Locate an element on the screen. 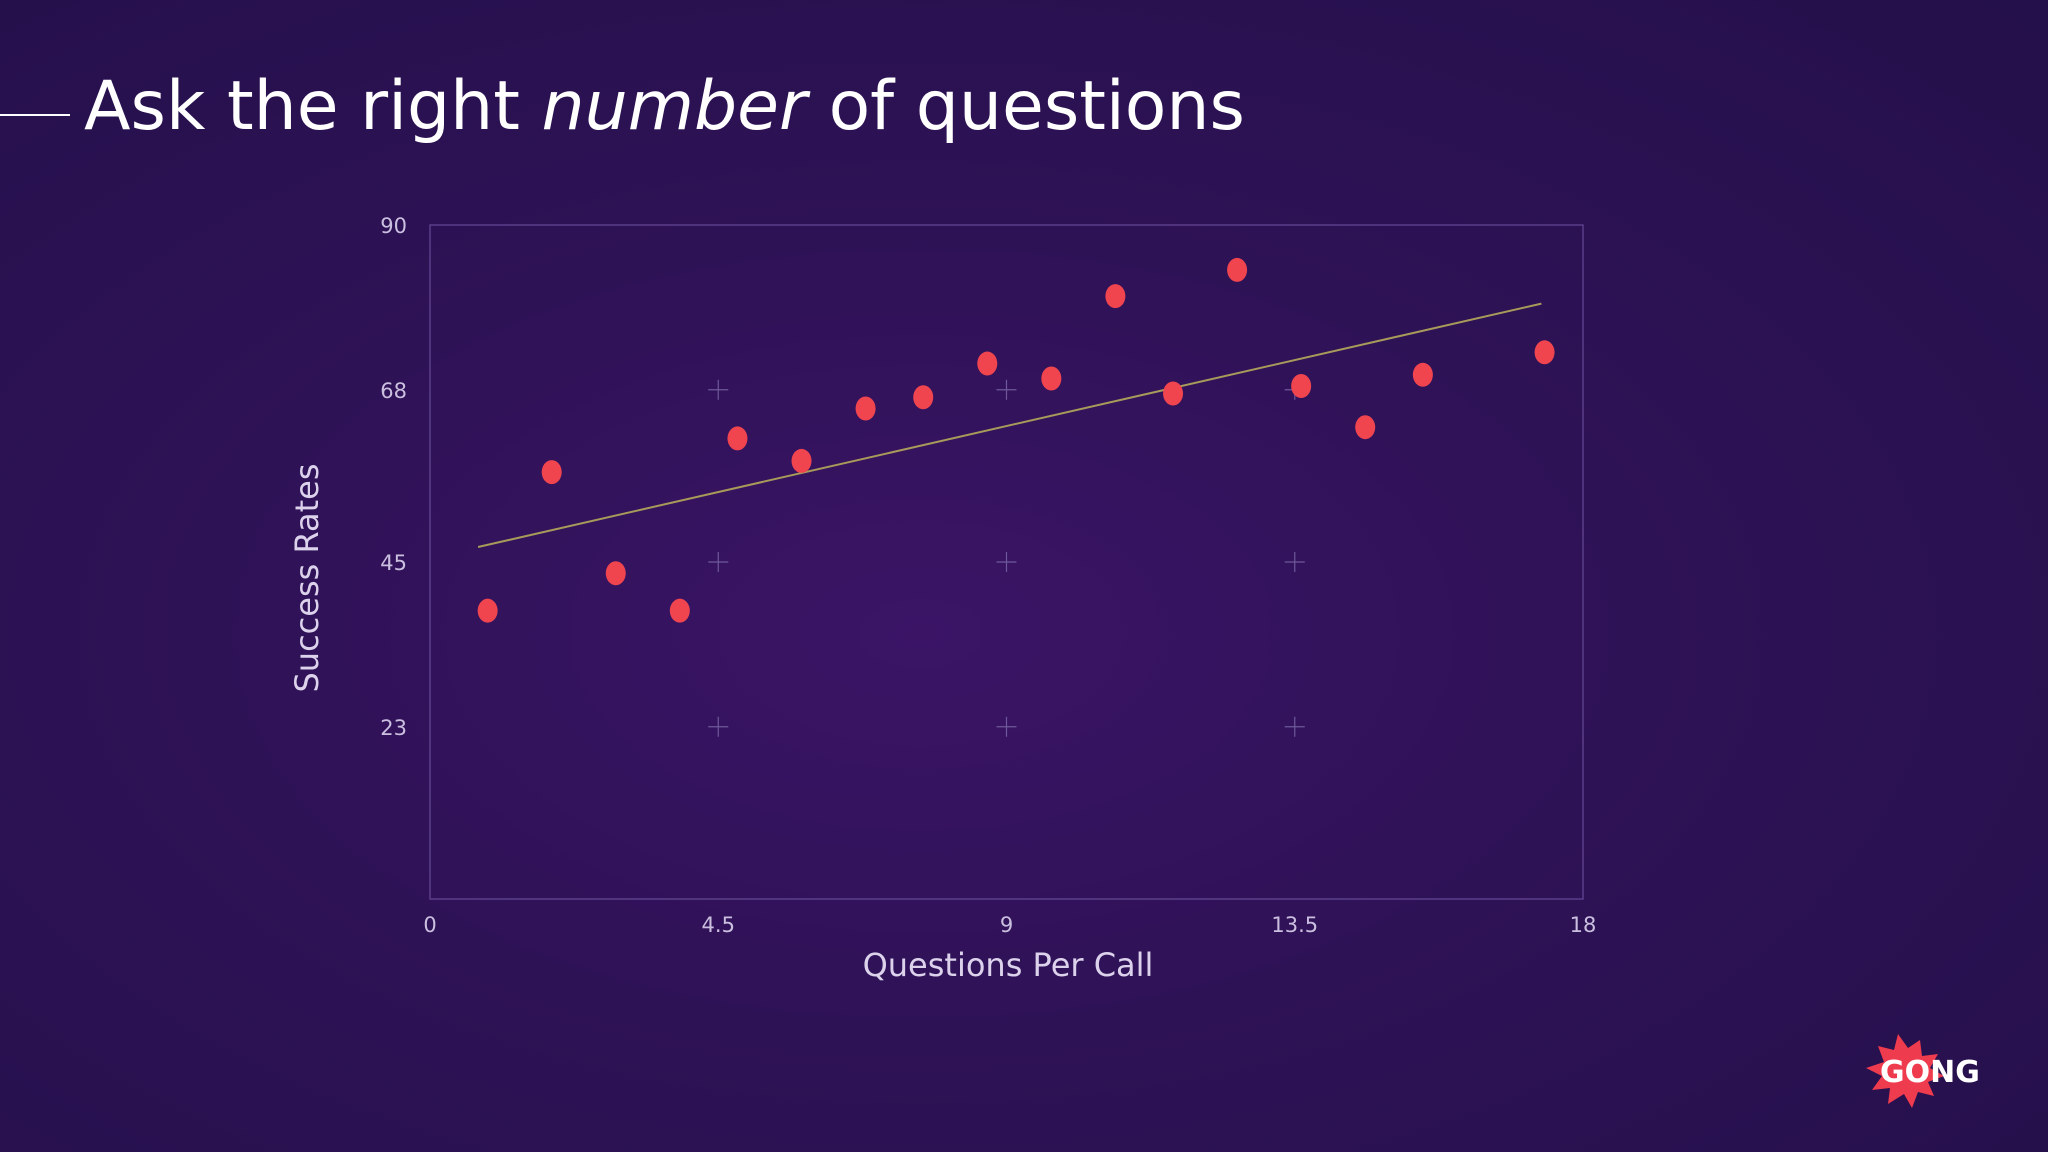 This screenshot has height=1152, width=2048. grid-markers is located at coordinates (1006, 558).